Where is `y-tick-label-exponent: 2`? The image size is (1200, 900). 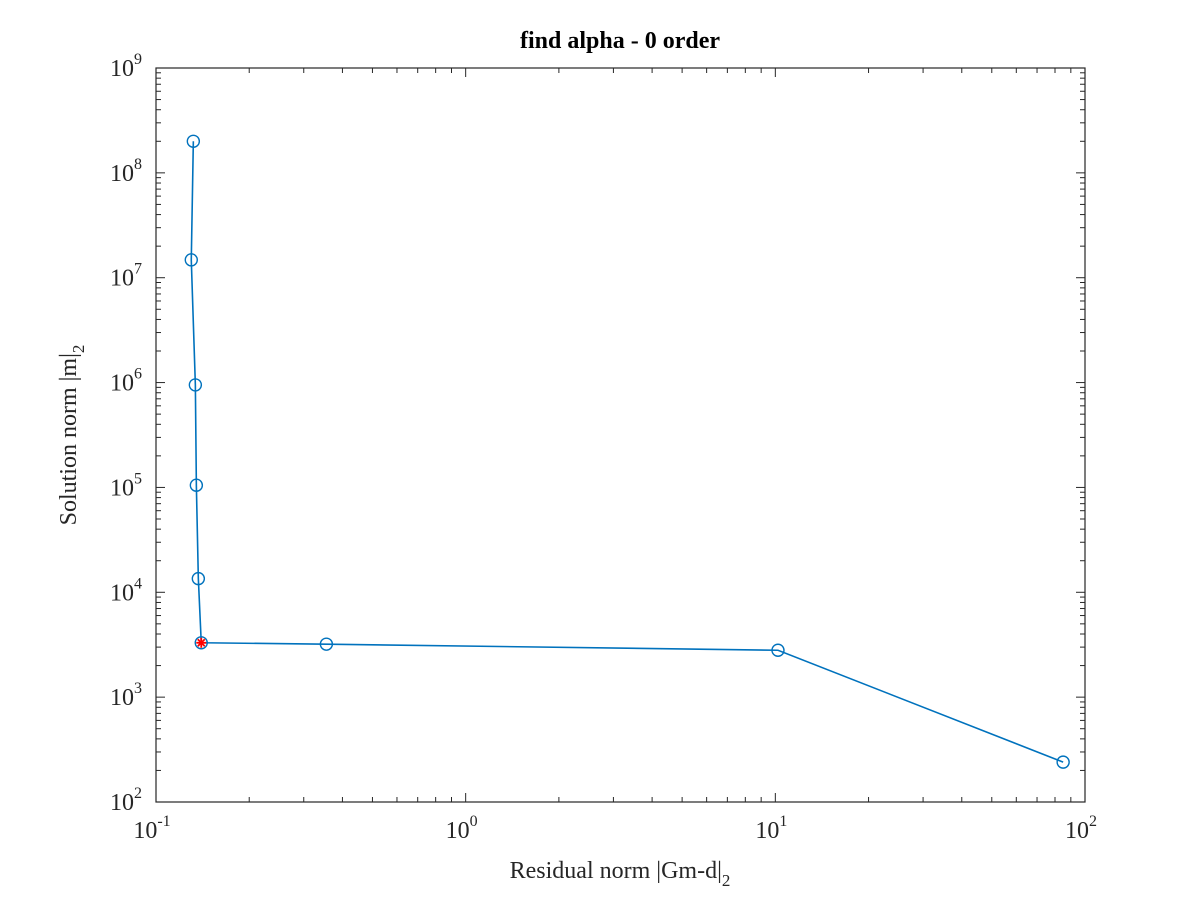 y-tick-label-exponent: 2 is located at coordinates (138, 793).